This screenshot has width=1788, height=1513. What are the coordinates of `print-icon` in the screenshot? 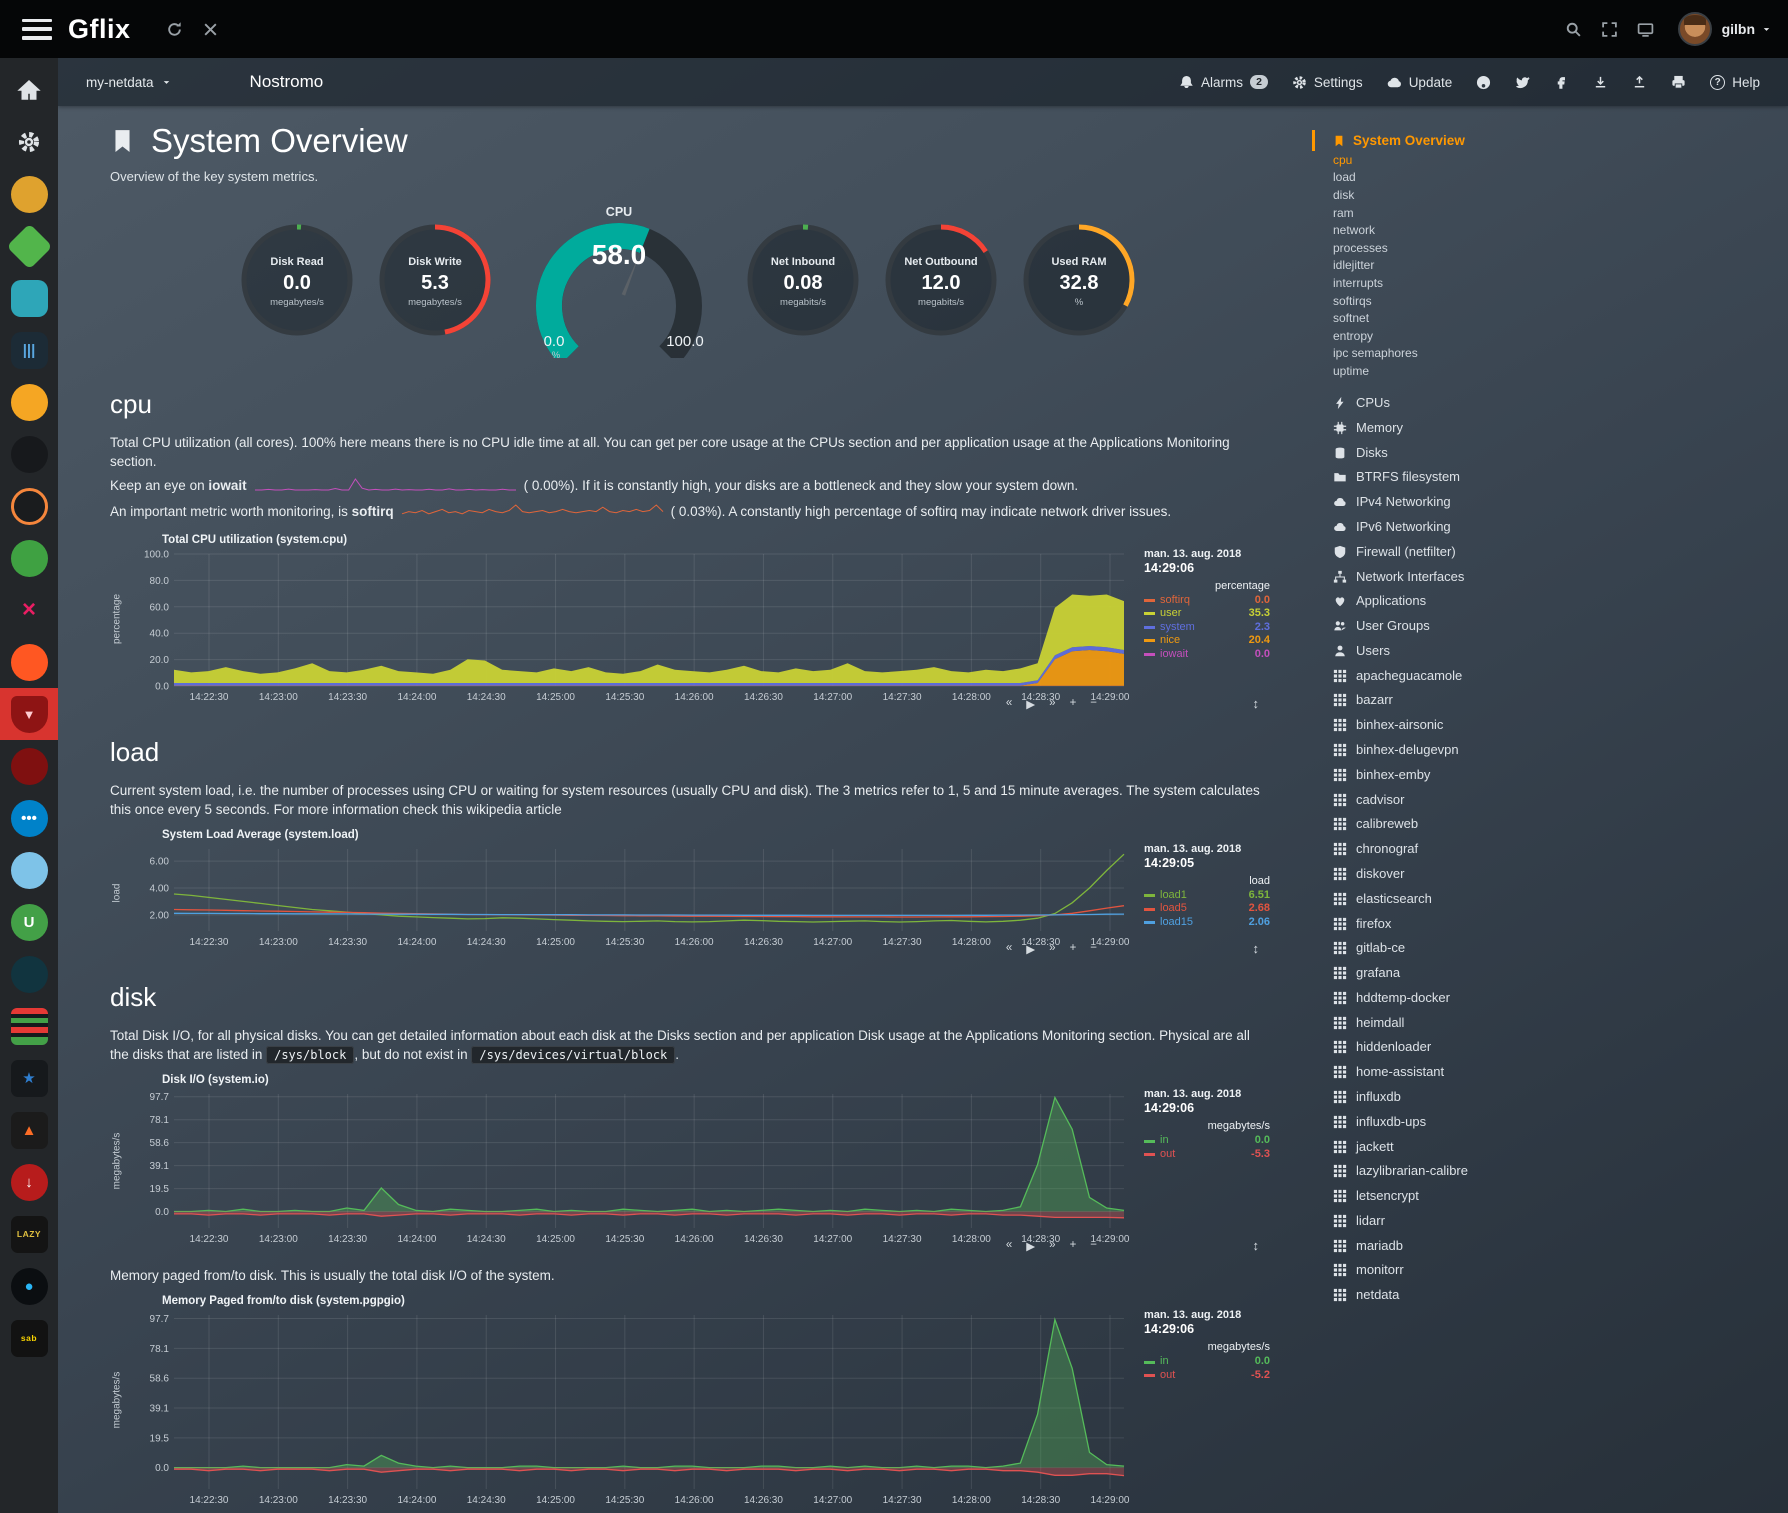 It's located at (1678, 82).